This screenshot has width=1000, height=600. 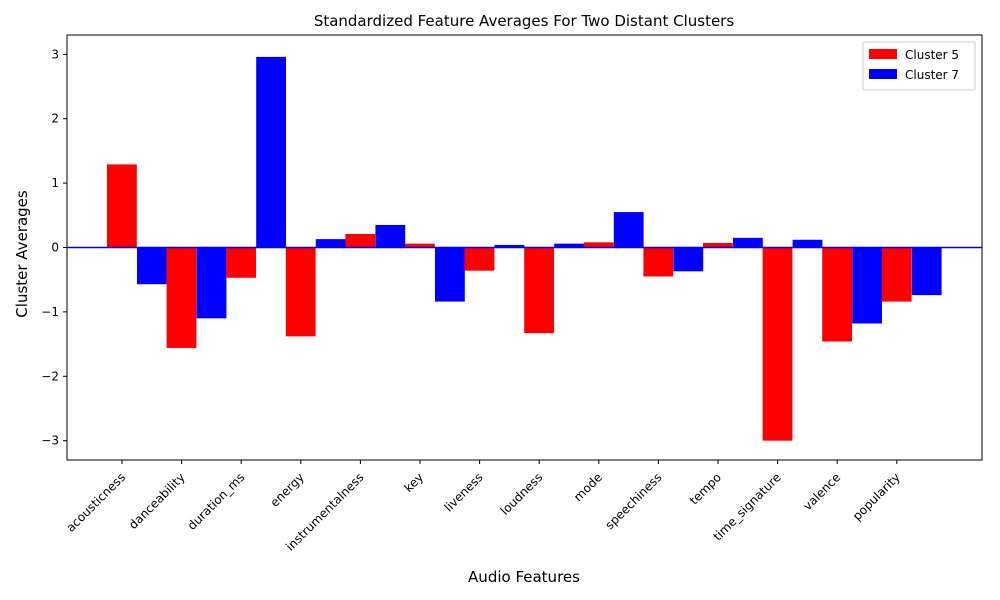 What do you see at coordinates (55, 54) in the screenshot?
I see `y-tick-label: 3` at bounding box center [55, 54].